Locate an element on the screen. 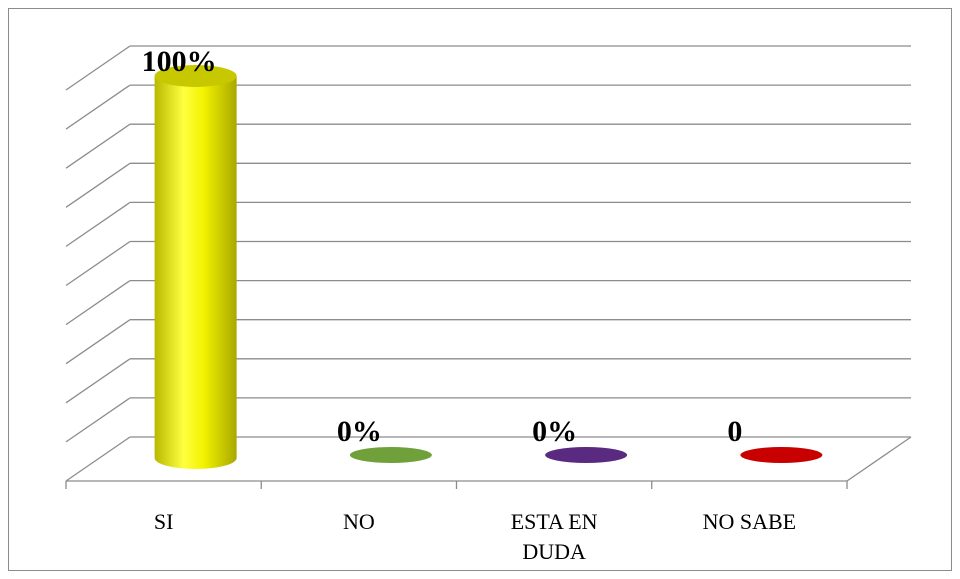  category-label: NO SABE is located at coordinates (750, 521).